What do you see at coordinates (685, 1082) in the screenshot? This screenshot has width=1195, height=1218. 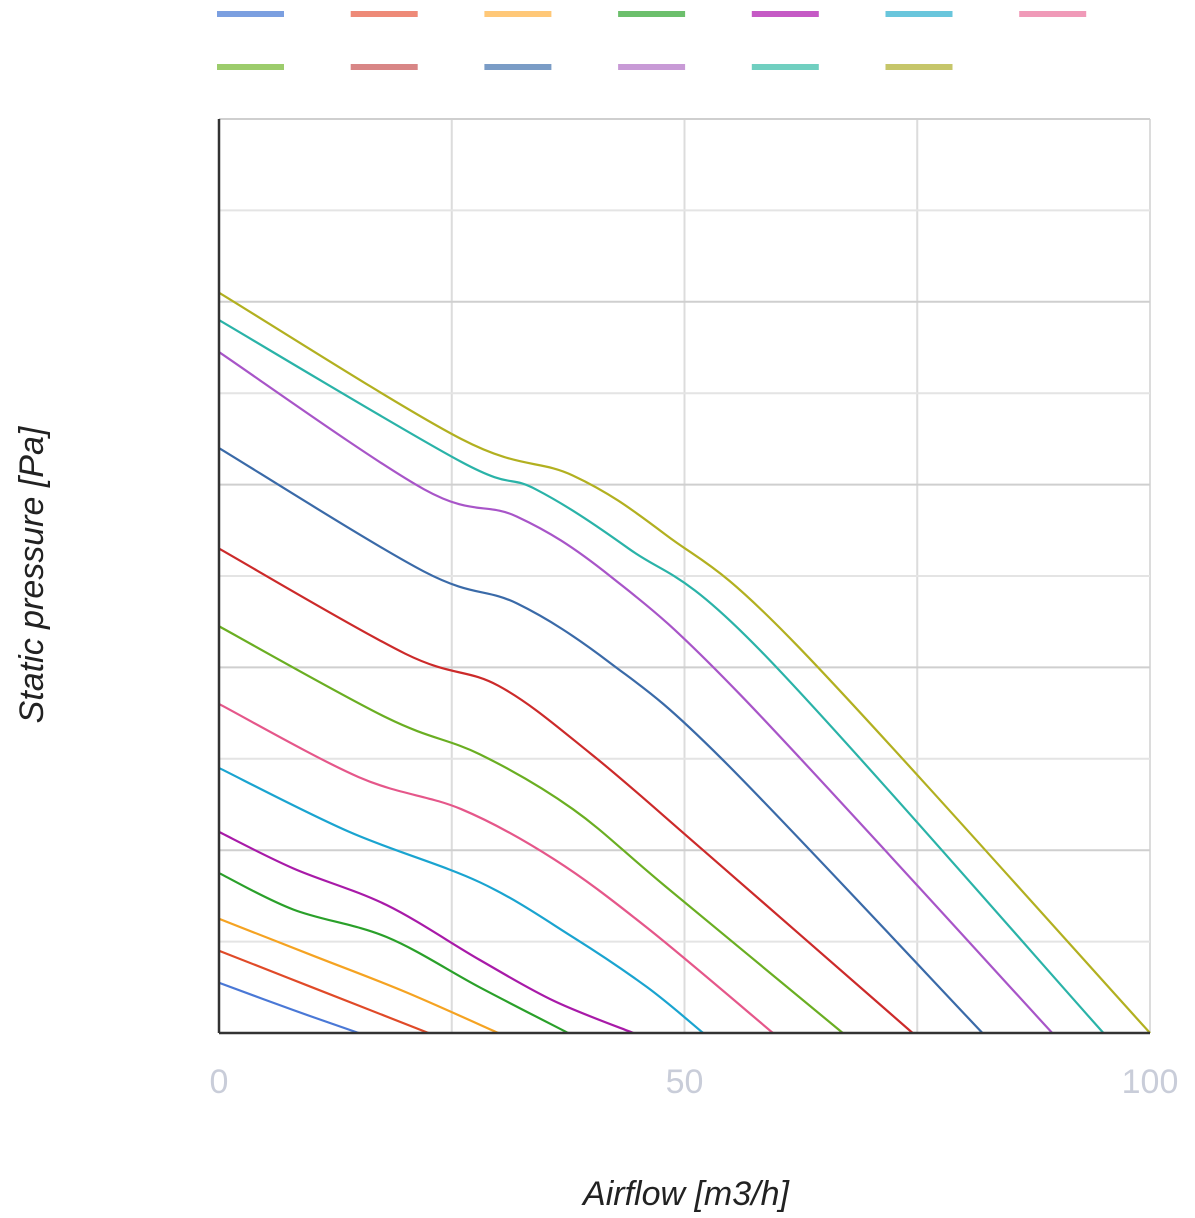 I see `x-tick-label: 50` at bounding box center [685, 1082].